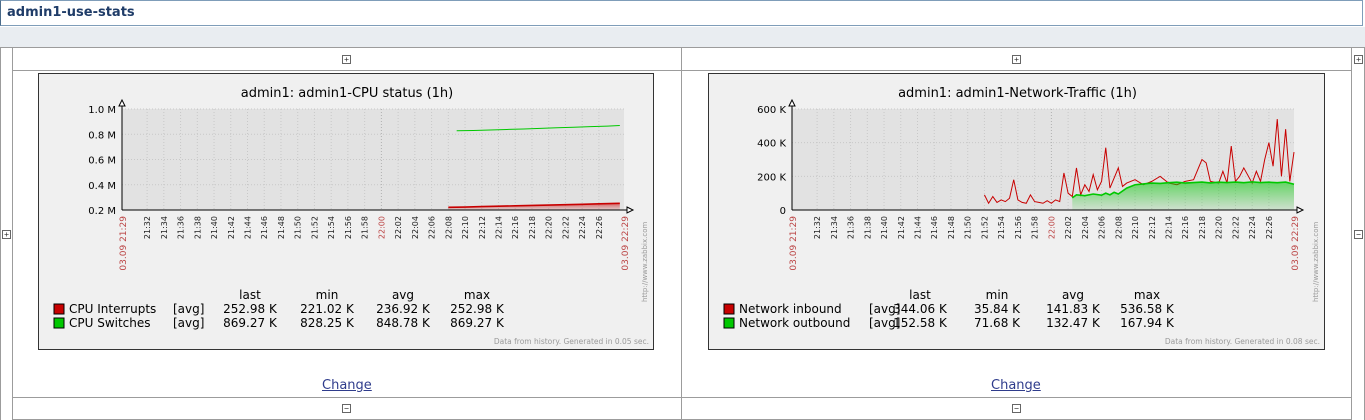 This screenshot has width=1365, height=420. Describe the element at coordinates (1073, 323) in the screenshot. I see `legend-value: 132.47 K` at that location.